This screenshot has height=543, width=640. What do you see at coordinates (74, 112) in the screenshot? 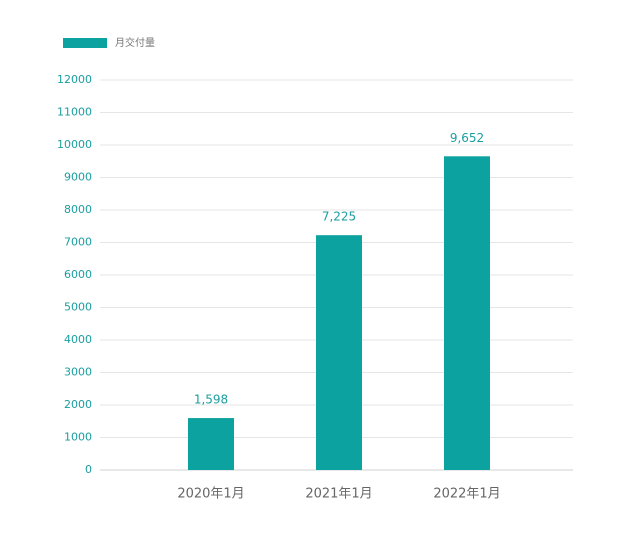
I see `y-tick-label: 11000` at bounding box center [74, 112].